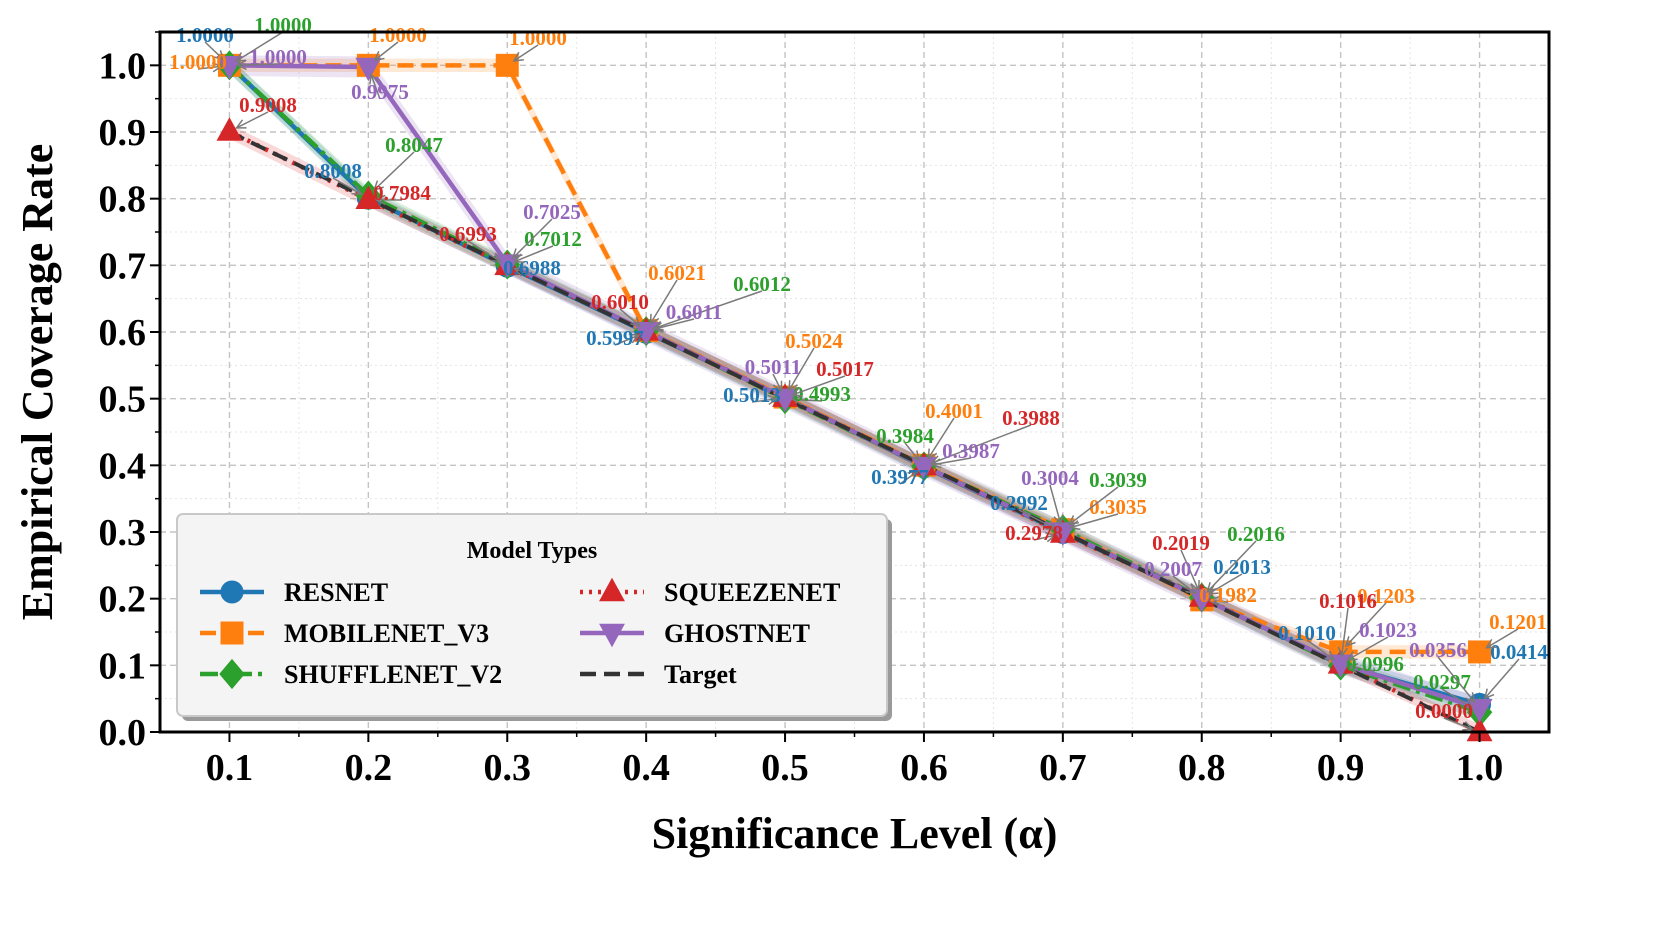 The height and width of the screenshot is (928, 1659). Describe the element at coordinates (37, 382) in the screenshot. I see `y-axis-label: Empirical Coverage Rate` at that location.